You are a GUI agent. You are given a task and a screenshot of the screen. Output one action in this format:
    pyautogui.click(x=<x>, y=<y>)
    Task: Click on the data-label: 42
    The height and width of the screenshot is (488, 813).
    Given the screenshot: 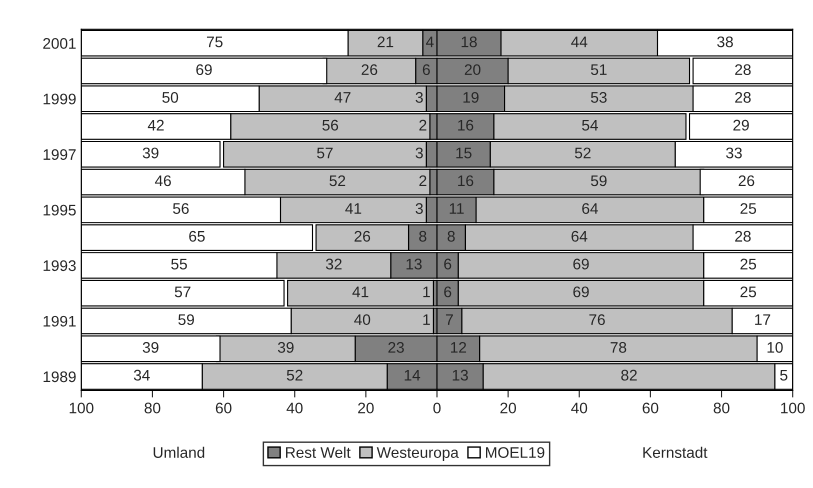 What is the action you would take?
    pyautogui.click(x=156, y=125)
    